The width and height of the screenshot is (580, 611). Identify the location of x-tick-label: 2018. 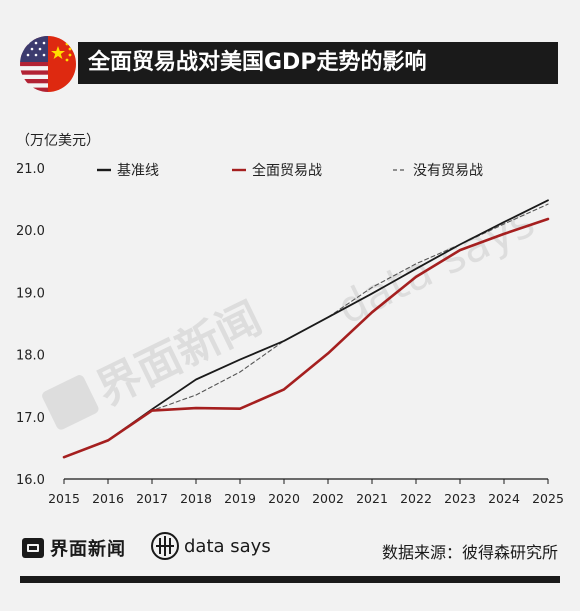
(196, 498).